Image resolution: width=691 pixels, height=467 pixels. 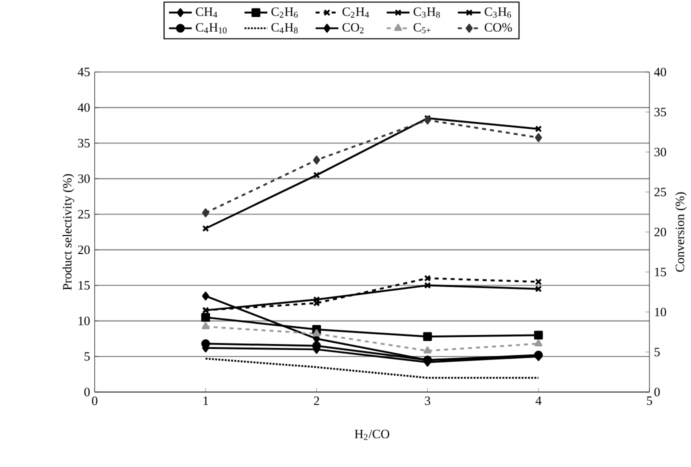 What do you see at coordinates (317, 401) in the screenshot?
I see `x-tick-label: 2` at bounding box center [317, 401].